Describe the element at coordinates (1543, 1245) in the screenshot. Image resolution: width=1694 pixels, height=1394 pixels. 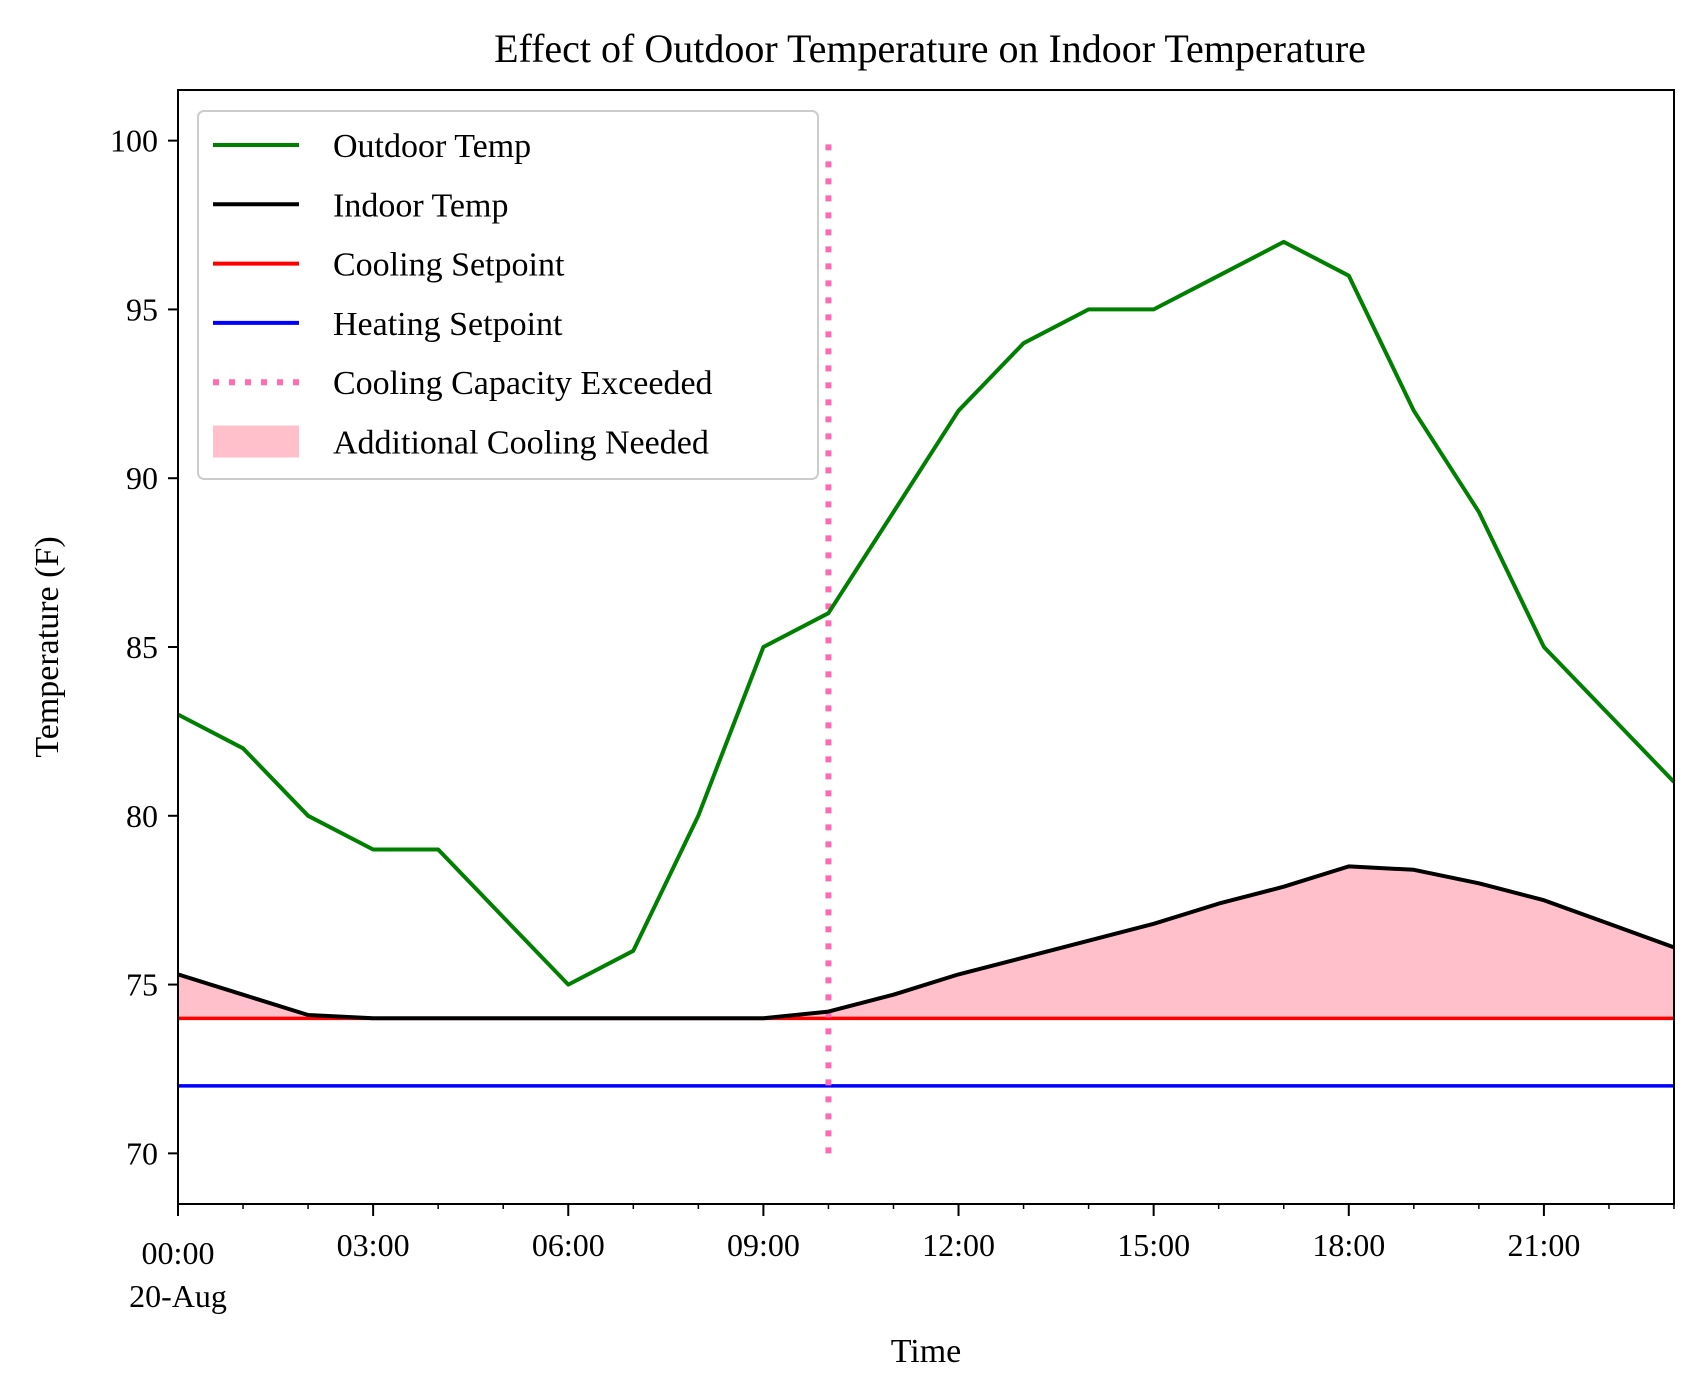
I see `x-tick-label: 21:00` at that location.